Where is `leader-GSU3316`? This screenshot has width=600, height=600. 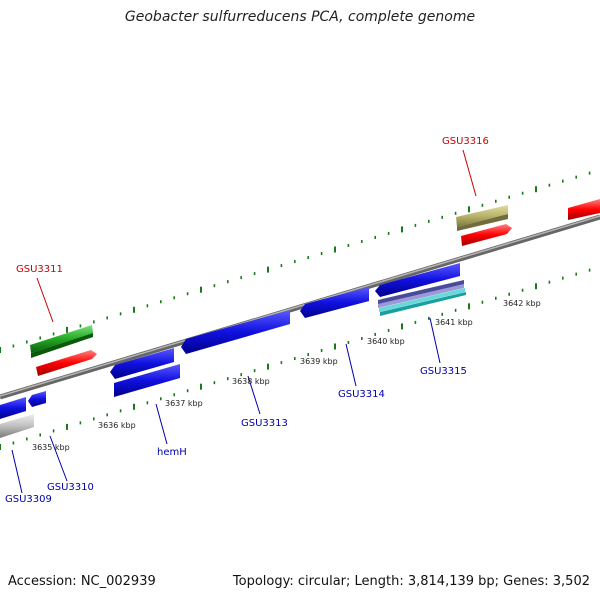 leader-GSU3316 is located at coordinates (469, 173).